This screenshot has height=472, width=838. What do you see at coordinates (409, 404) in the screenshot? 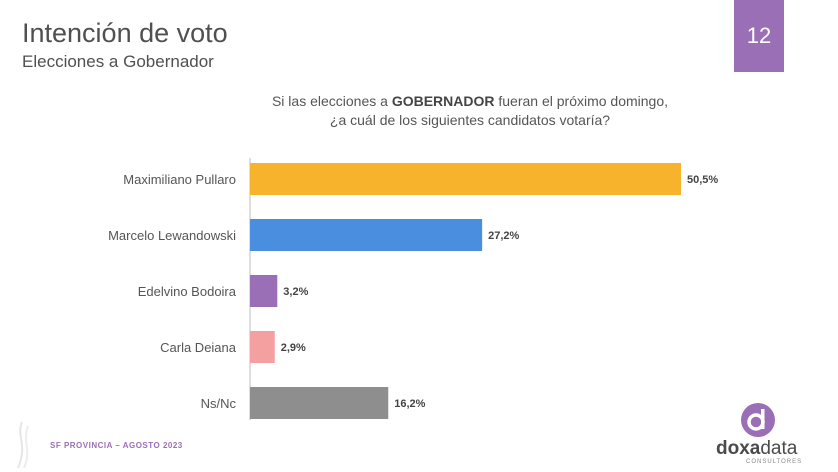
I see `data-label: 16,2%` at bounding box center [409, 404].